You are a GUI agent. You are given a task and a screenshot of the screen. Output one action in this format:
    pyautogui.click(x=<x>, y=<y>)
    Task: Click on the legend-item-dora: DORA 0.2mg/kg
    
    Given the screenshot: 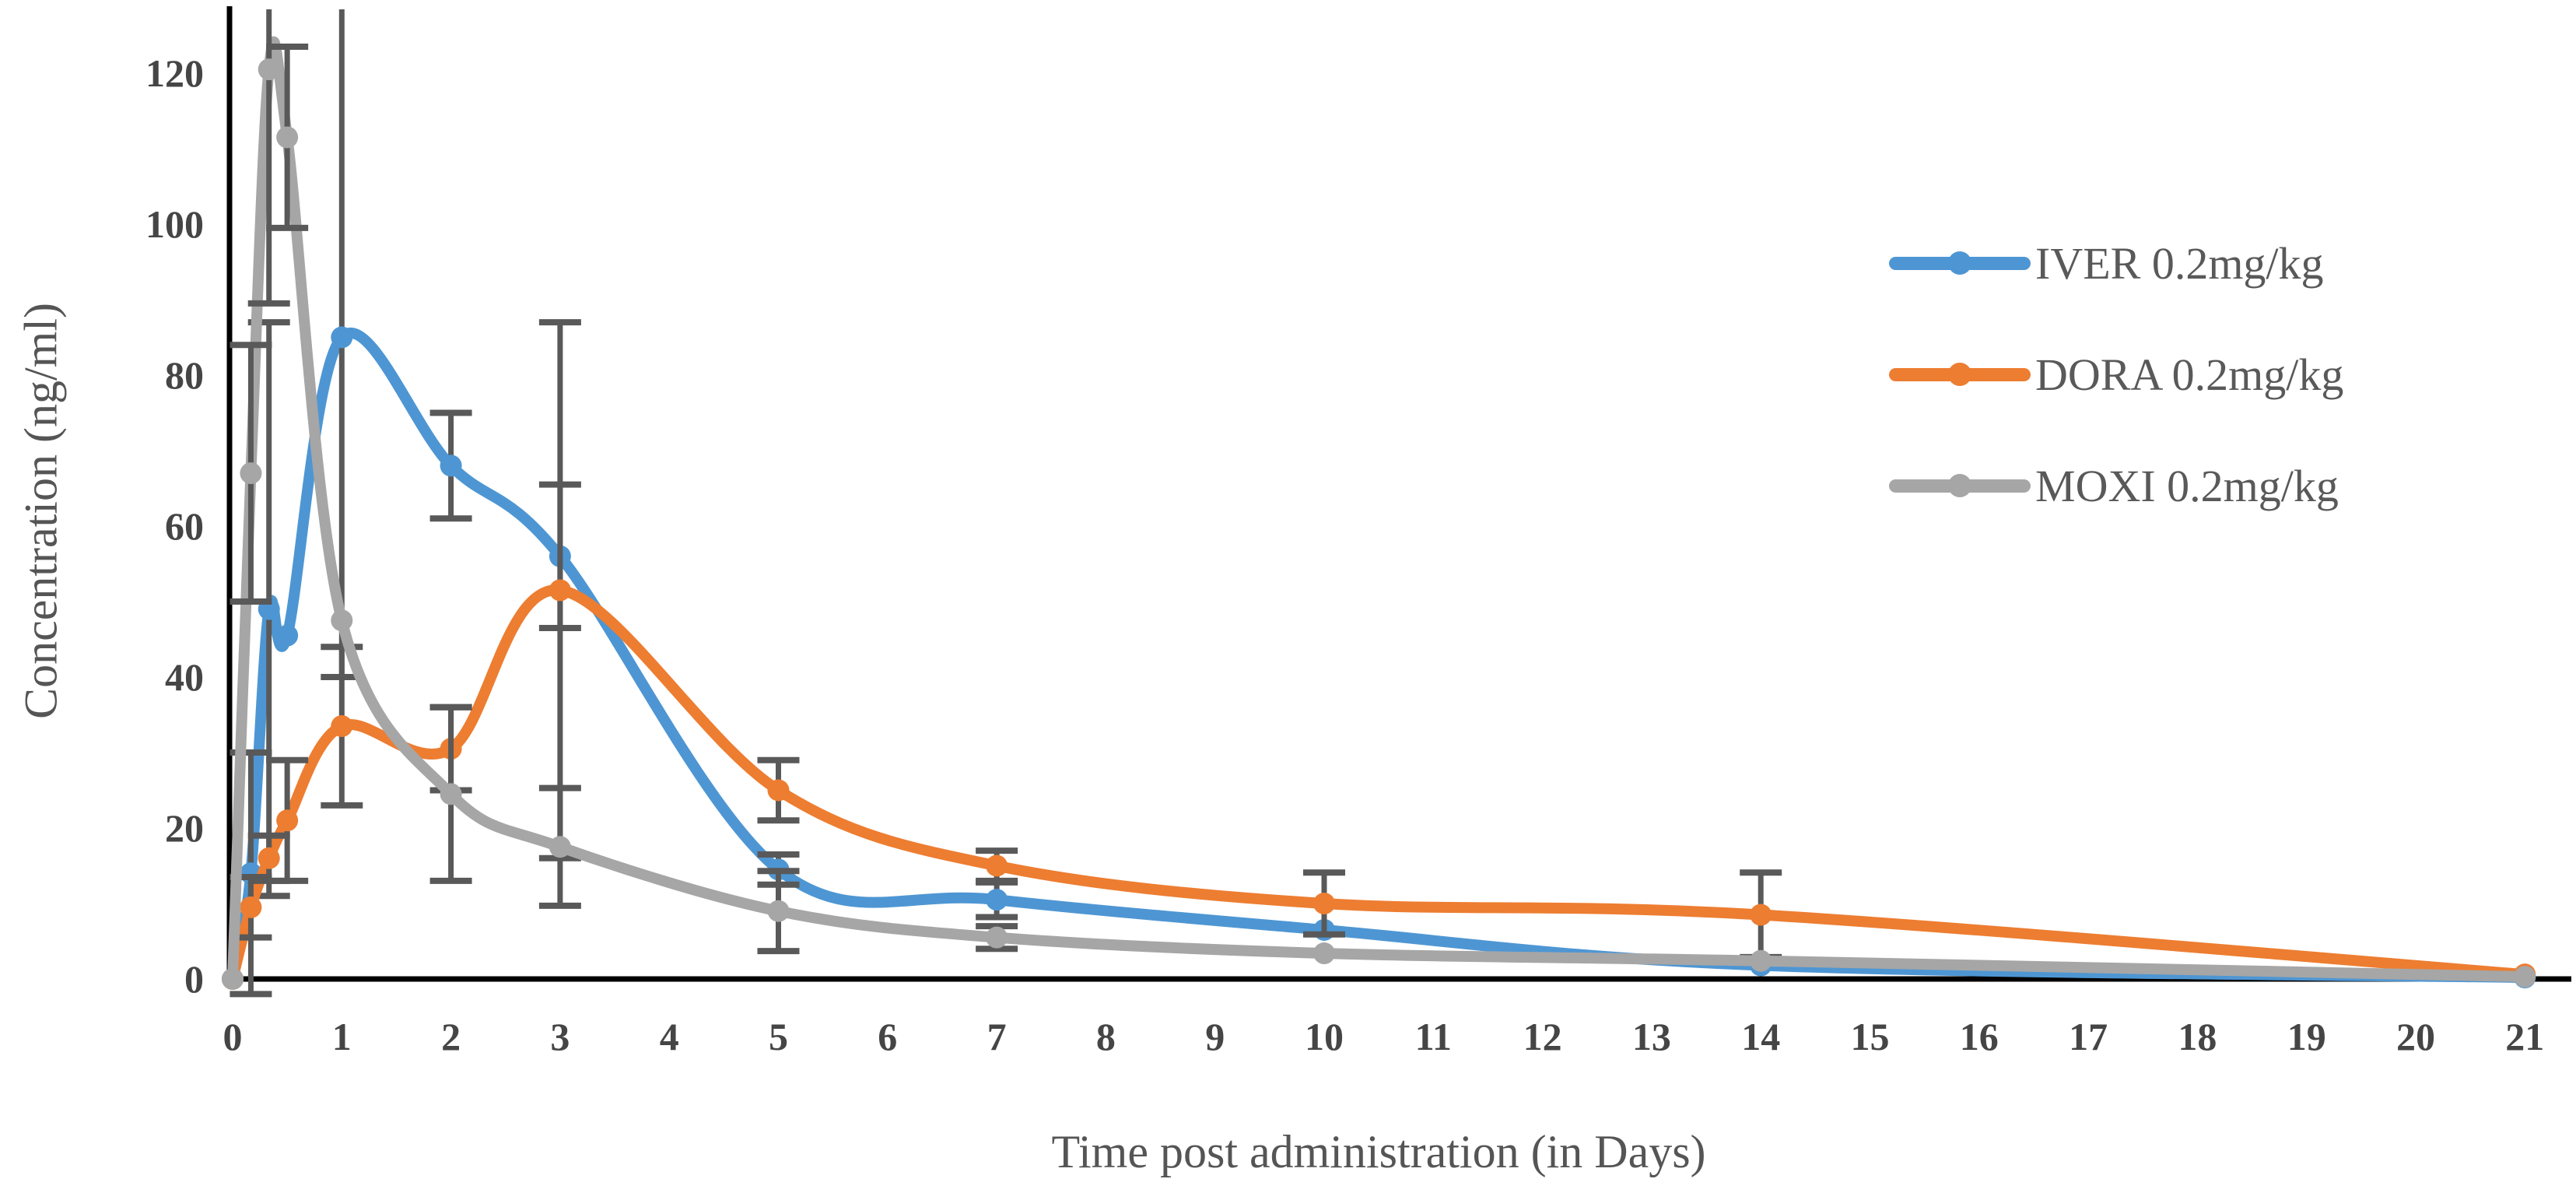 What is the action you would take?
    pyautogui.click(x=2116, y=374)
    